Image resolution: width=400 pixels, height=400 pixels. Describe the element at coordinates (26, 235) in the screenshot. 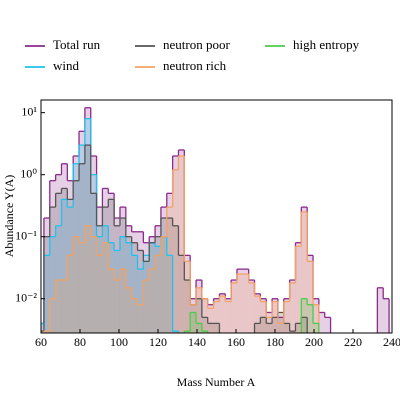

I see `y-tick-label: 10⁻¹` at that location.